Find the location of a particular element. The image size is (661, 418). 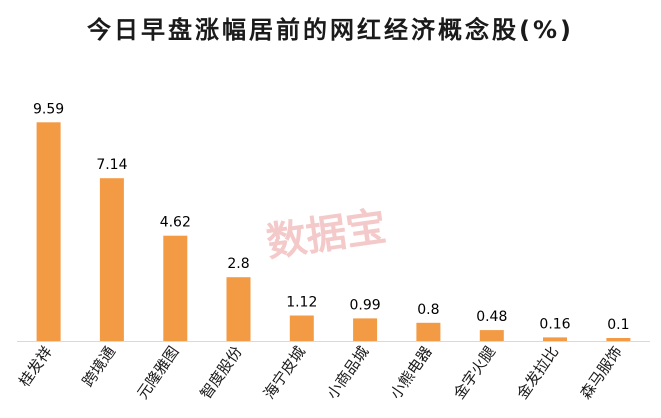

category-label-4: 智度股份 is located at coordinates (221, 372).